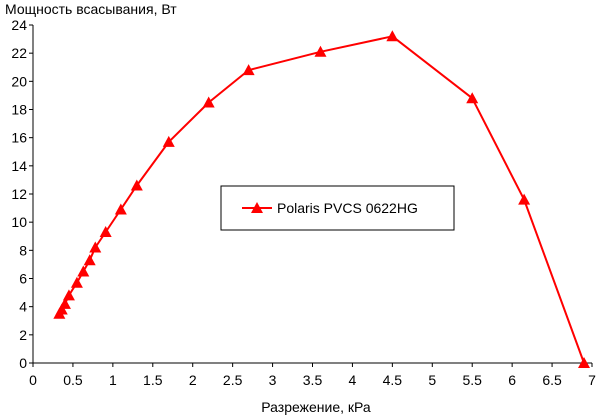  I want to click on legend: Polaris PVCS 0622HG, so click(337, 208).